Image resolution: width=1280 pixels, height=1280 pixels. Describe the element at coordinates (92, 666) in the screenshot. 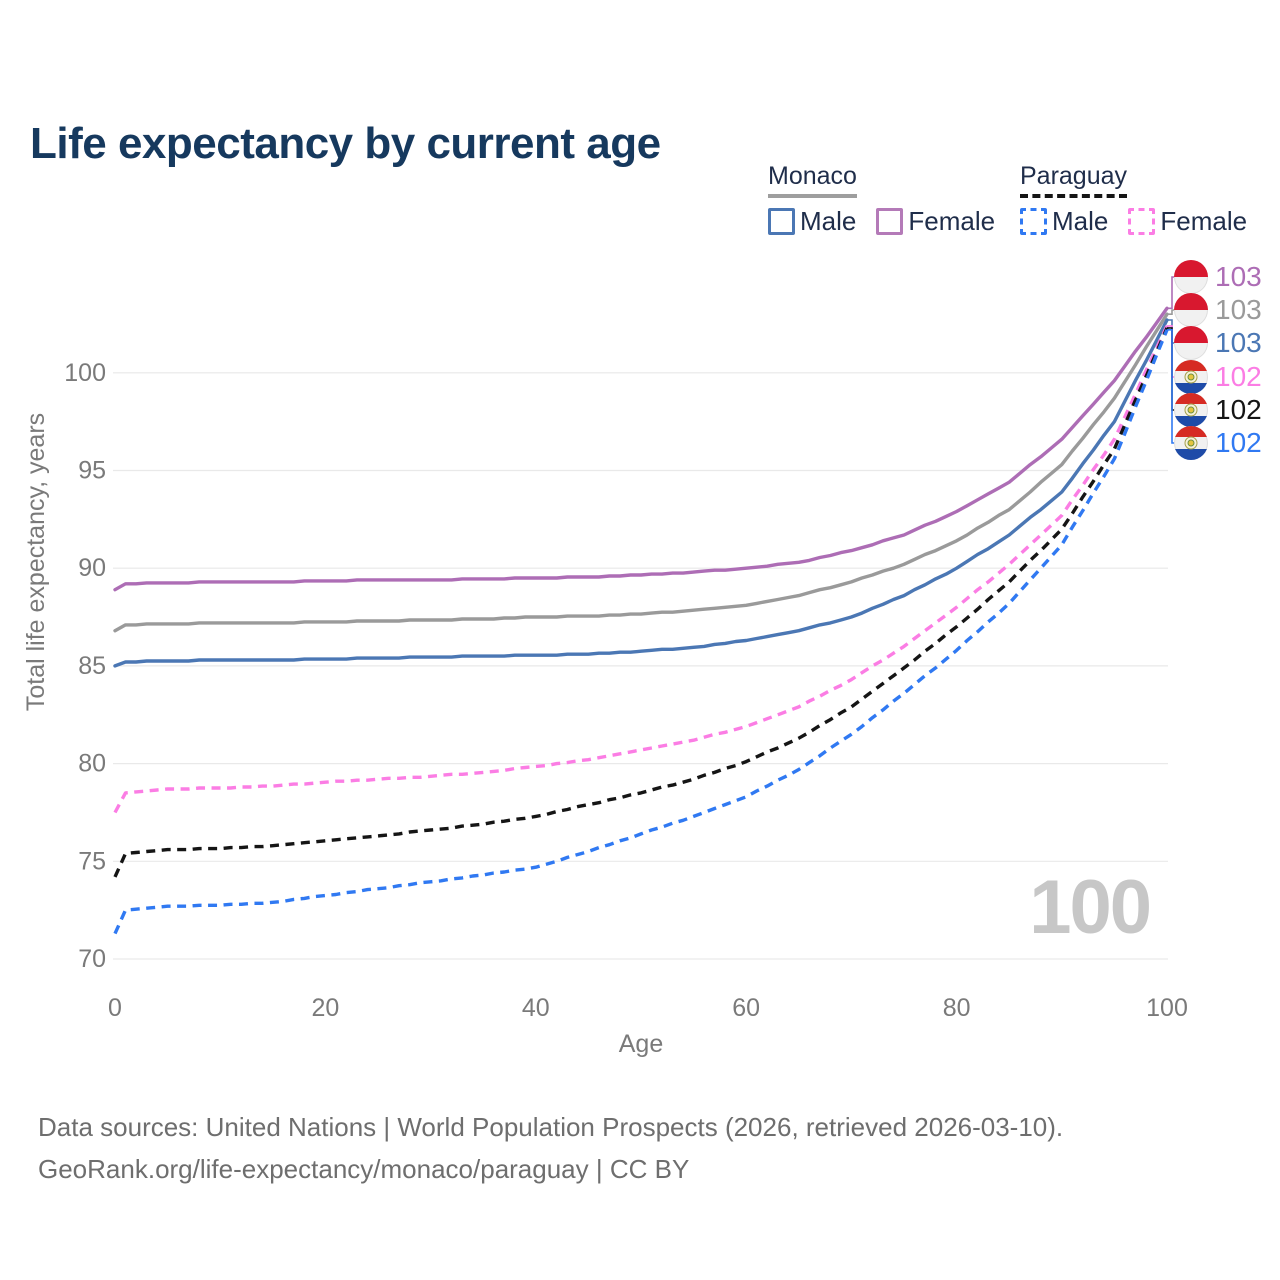

I see `y-tick-label-85: 85` at that location.